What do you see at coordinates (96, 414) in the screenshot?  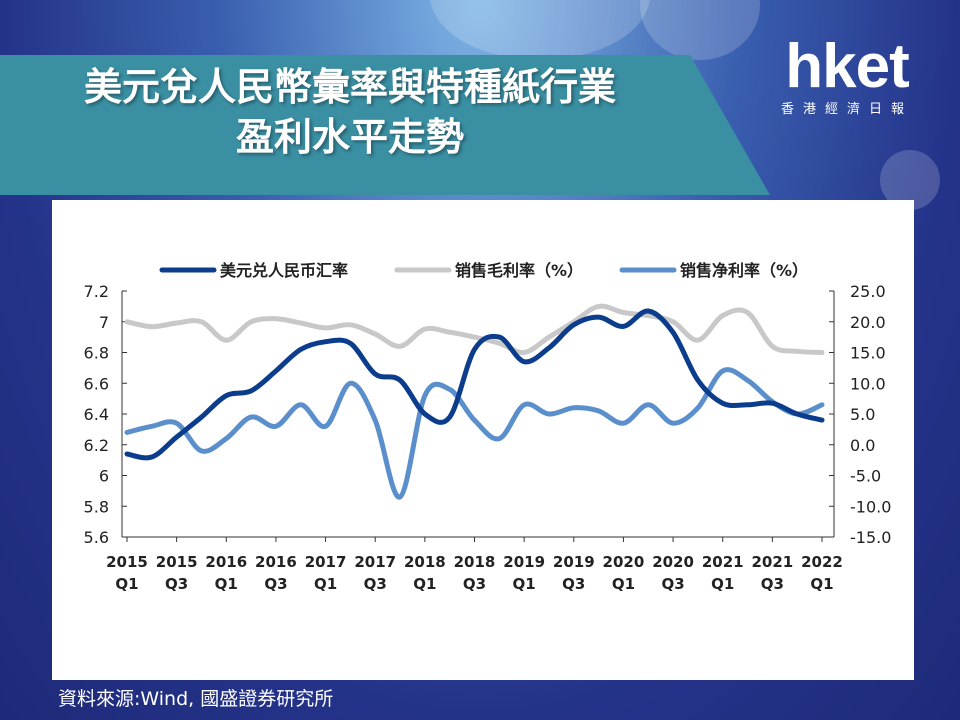 I see `left-axis-tick-label: 6.4` at bounding box center [96, 414].